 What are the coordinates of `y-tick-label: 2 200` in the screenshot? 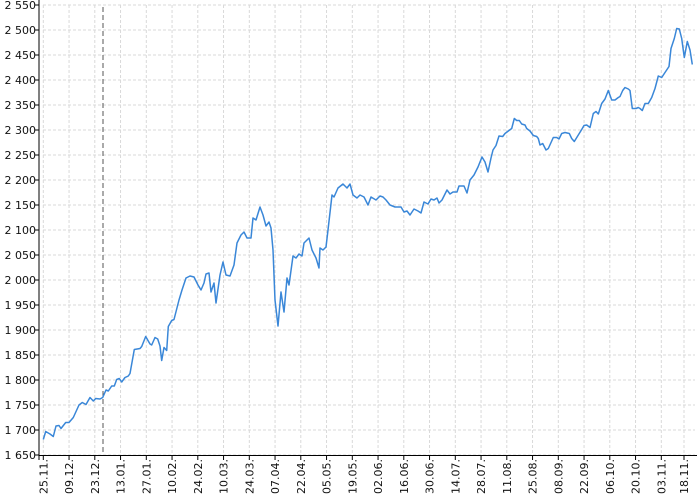 It's located at (21, 180).